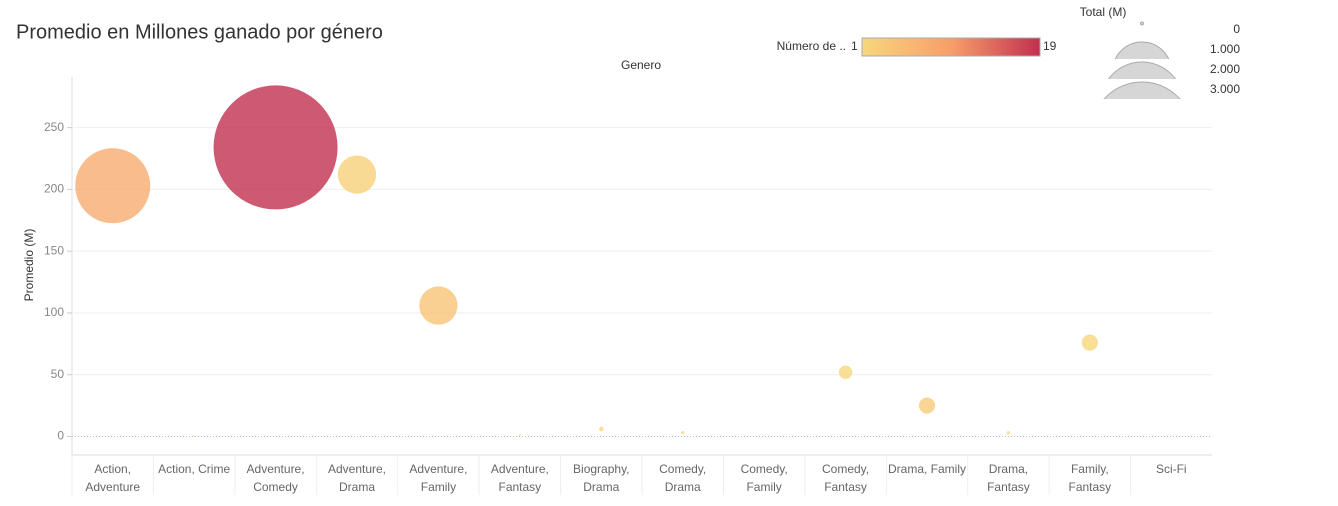 This screenshot has height=506, width=1338. Describe the element at coordinates (519, 478) in the screenshot. I see `x-tick-label: Adventure, Fantasy` at that location.